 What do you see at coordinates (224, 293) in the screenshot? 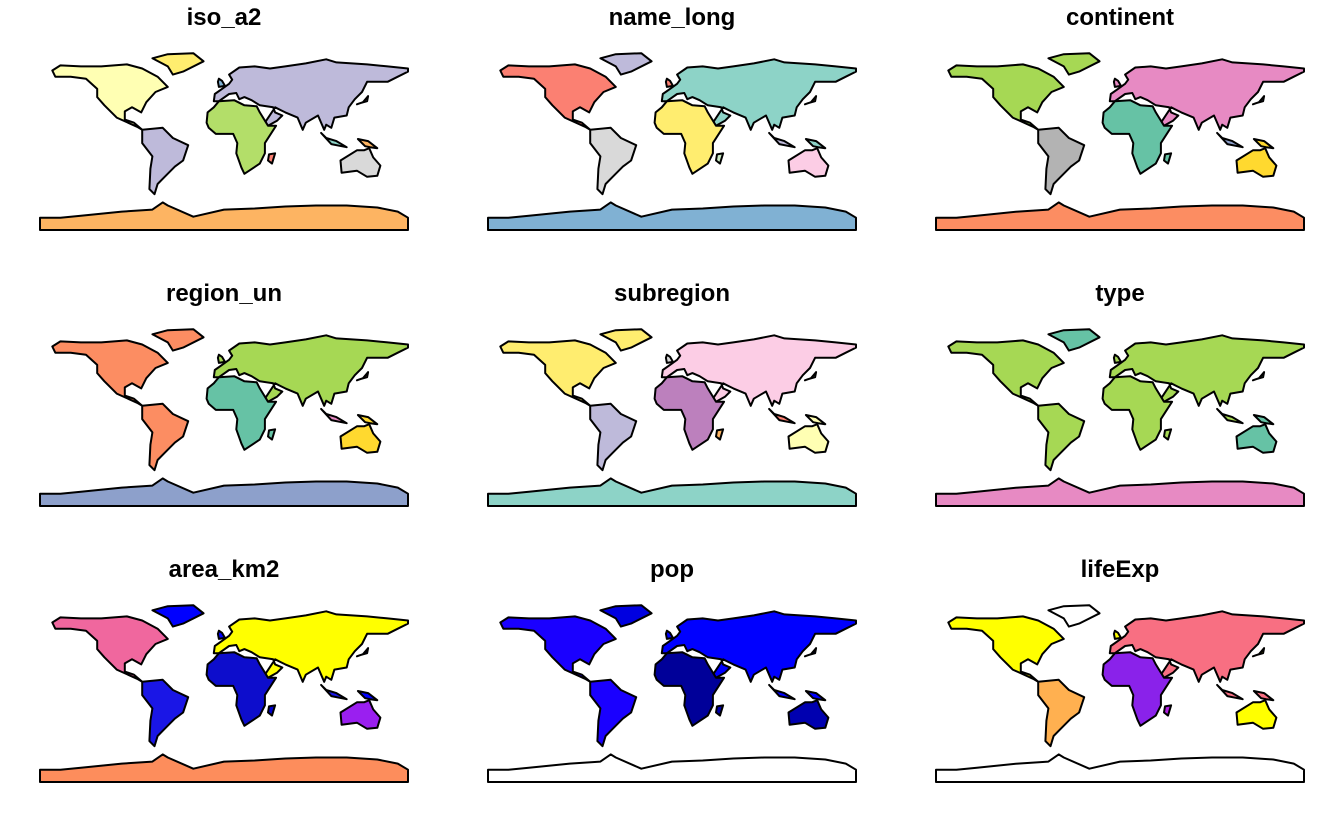
I see `panel-title: region_un` at bounding box center [224, 293].